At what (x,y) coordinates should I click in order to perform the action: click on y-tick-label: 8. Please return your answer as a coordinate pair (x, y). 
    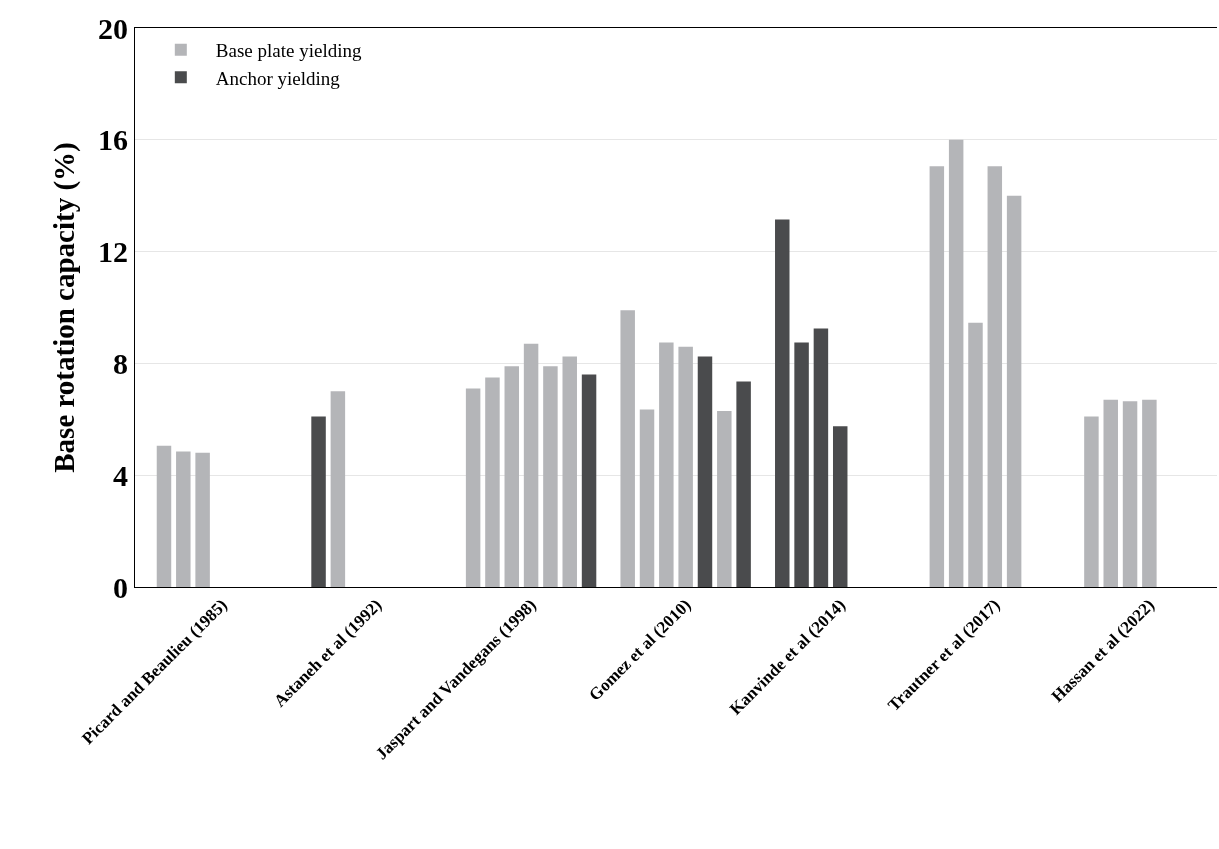
    Looking at the image, I should click on (120, 363).